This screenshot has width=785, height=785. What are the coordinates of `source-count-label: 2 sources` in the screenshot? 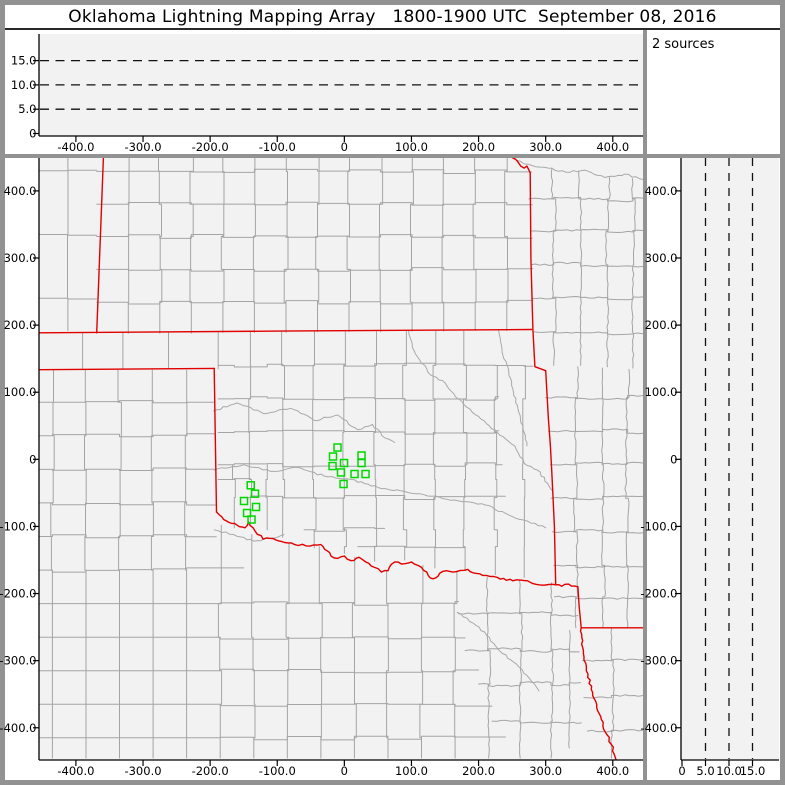 It's located at (683, 44).